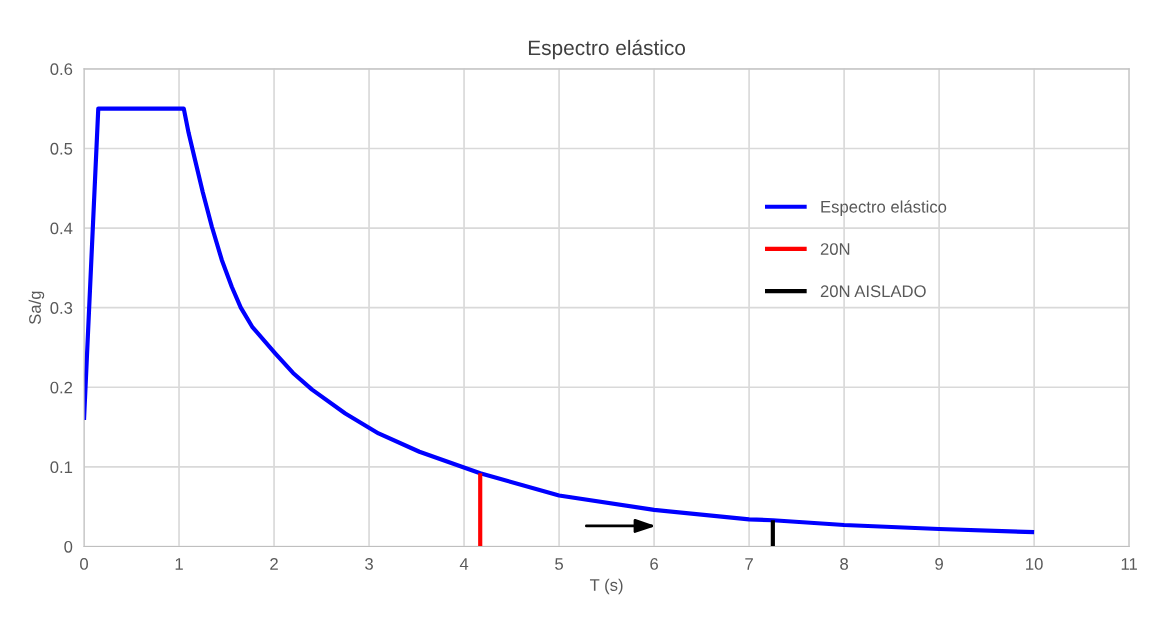 This screenshot has width=1151, height=626. I want to click on x-tick-label: 4, so click(464, 564).